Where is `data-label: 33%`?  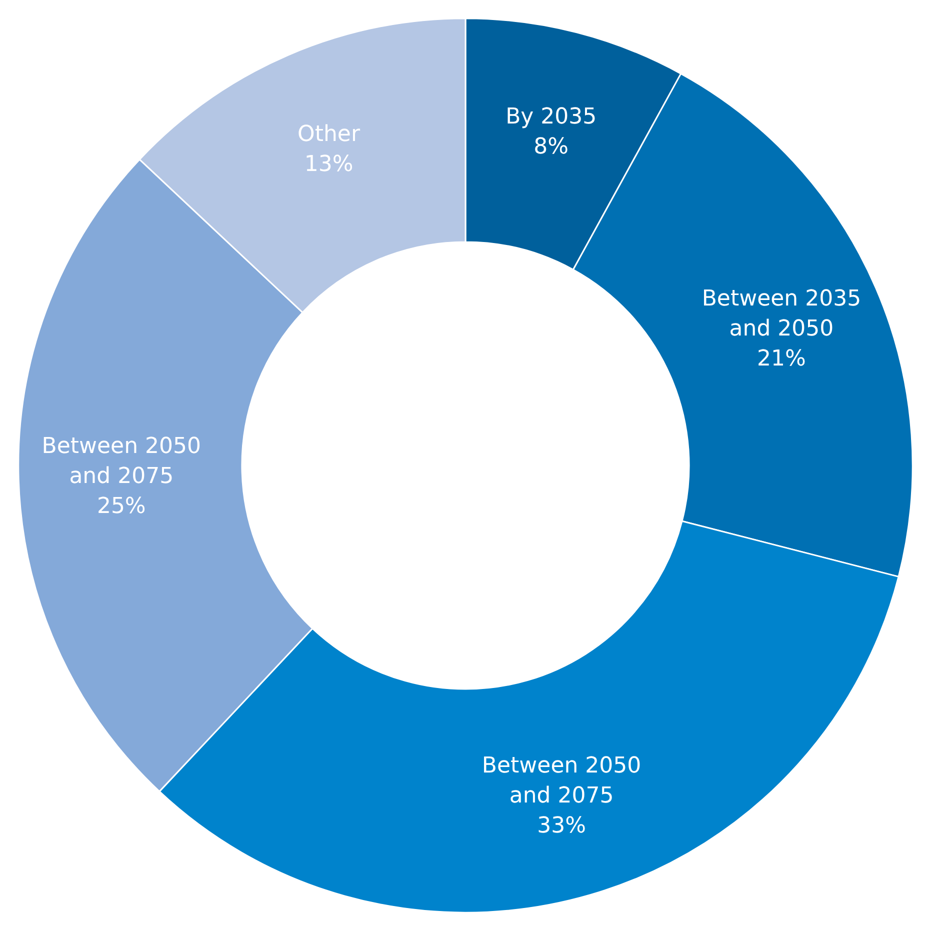
data-label: 33% is located at coordinates (561, 826).